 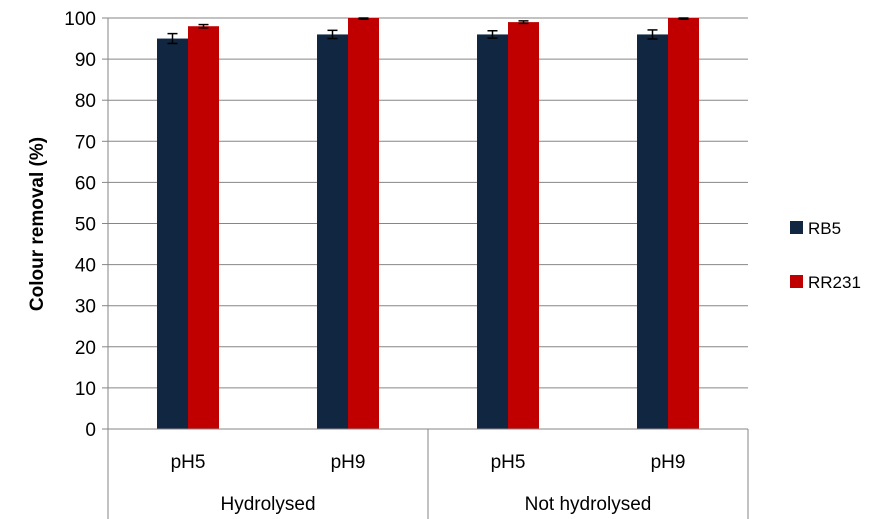 What do you see at coordinates (796, 281) in the screenshot?
I see `legend-swatch-rr231` at bounding box center [796, 281].